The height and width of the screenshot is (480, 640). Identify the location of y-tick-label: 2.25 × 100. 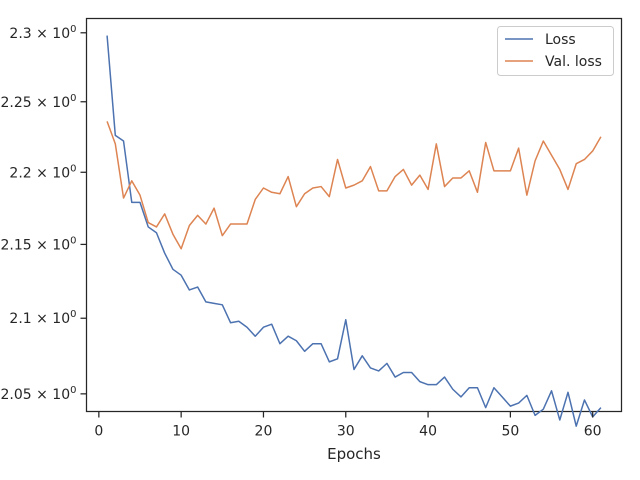
(39, 102).